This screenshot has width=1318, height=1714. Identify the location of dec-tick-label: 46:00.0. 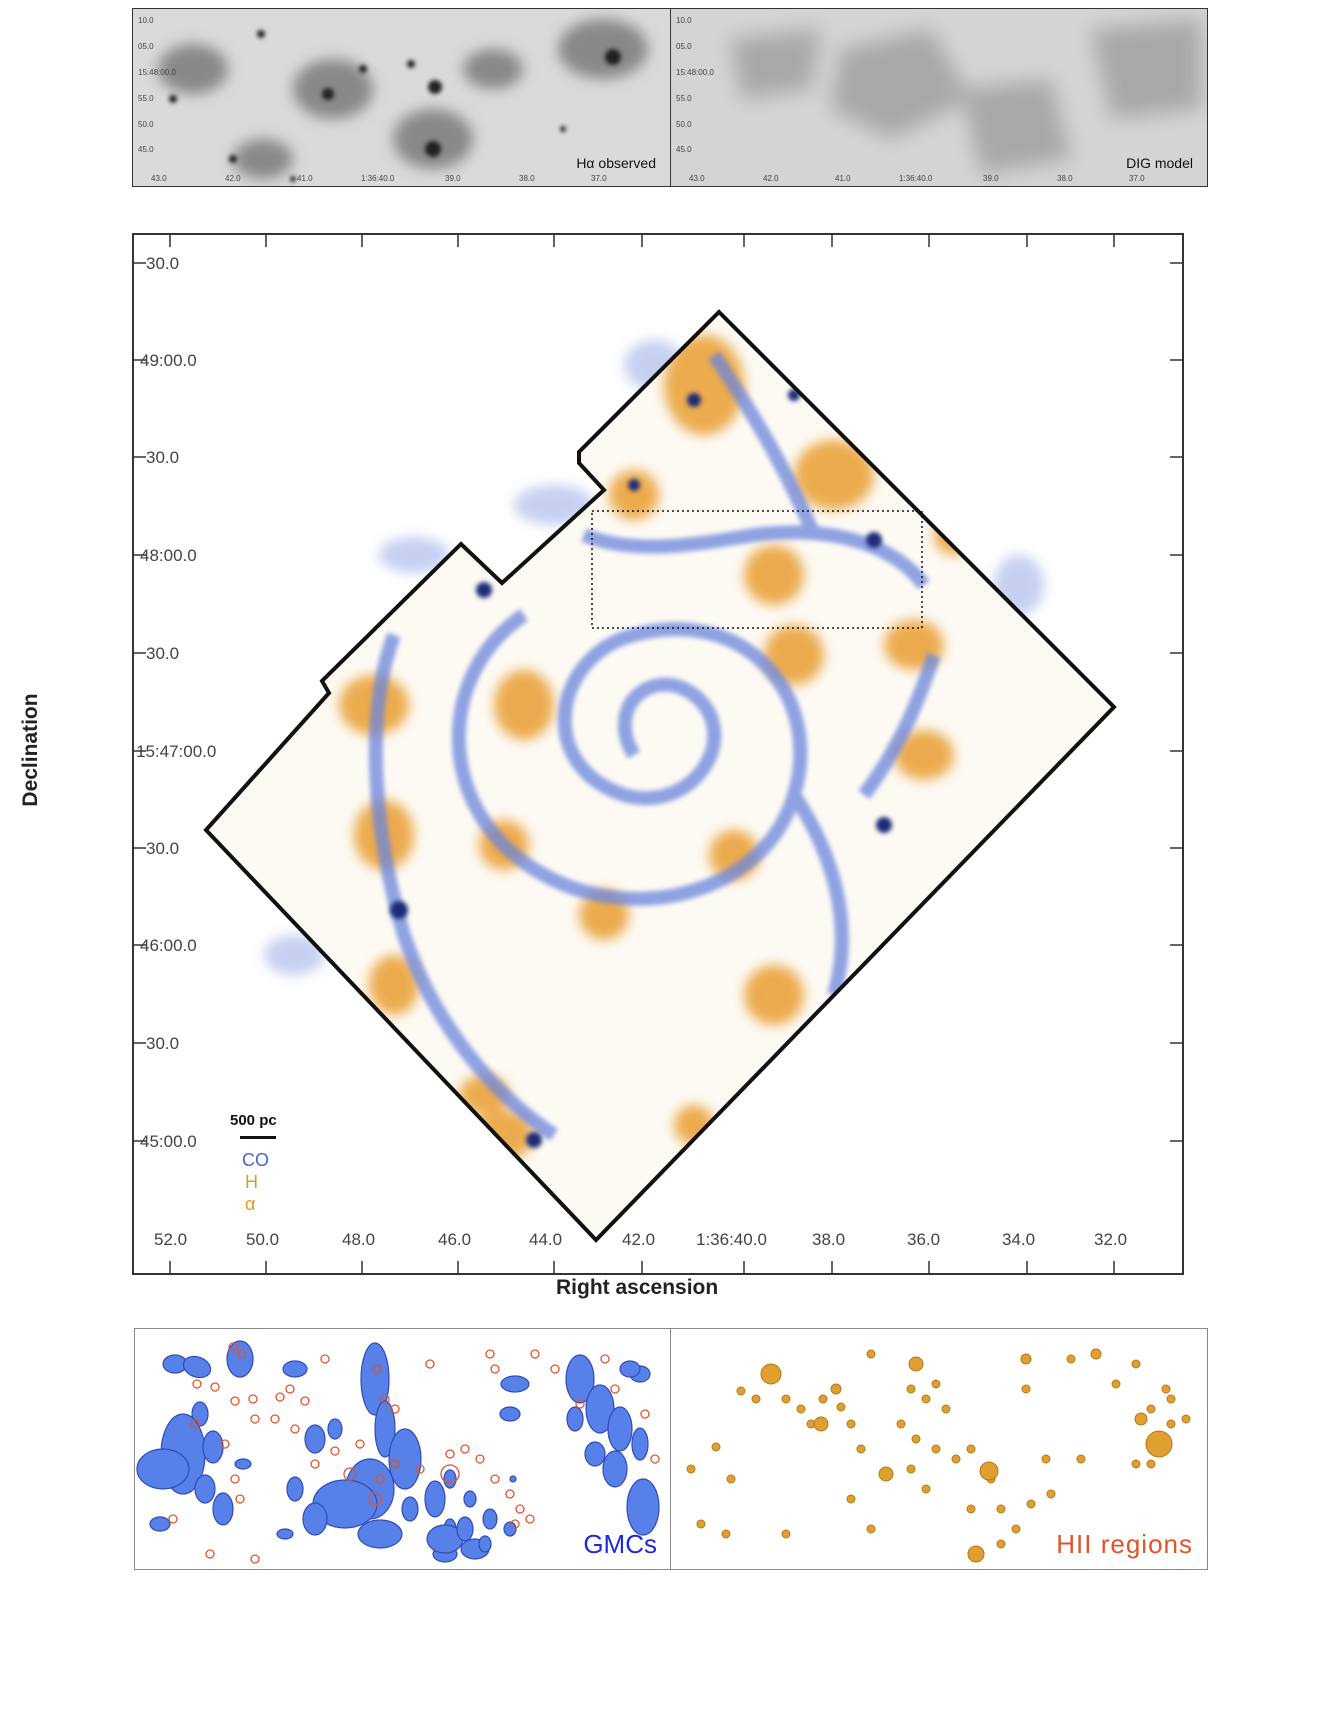
(168, 945).